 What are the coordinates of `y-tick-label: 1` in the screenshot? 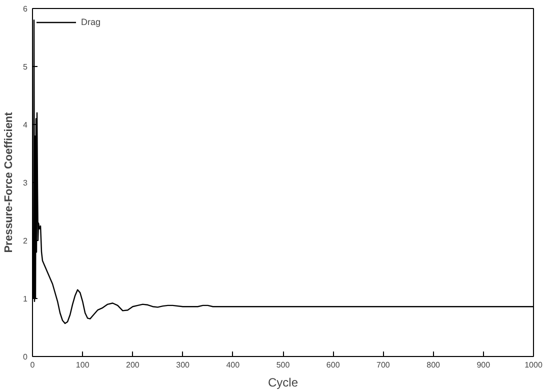 It's located at (25, 299).